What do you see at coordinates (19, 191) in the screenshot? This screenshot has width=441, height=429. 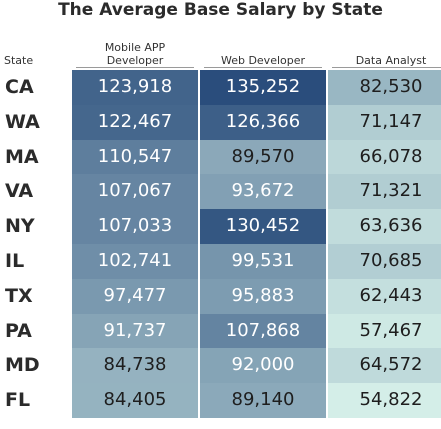 I see `row-label: VA` at bounding box center [19, 191].